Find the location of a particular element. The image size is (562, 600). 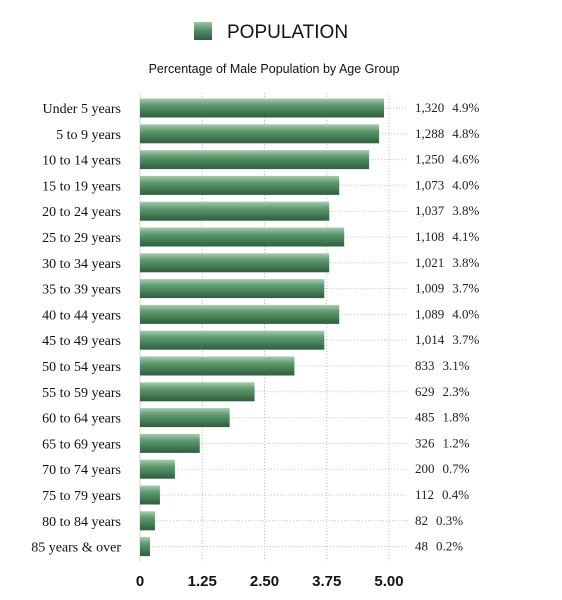

count-label: 326 is located at coordinates (425, 442).